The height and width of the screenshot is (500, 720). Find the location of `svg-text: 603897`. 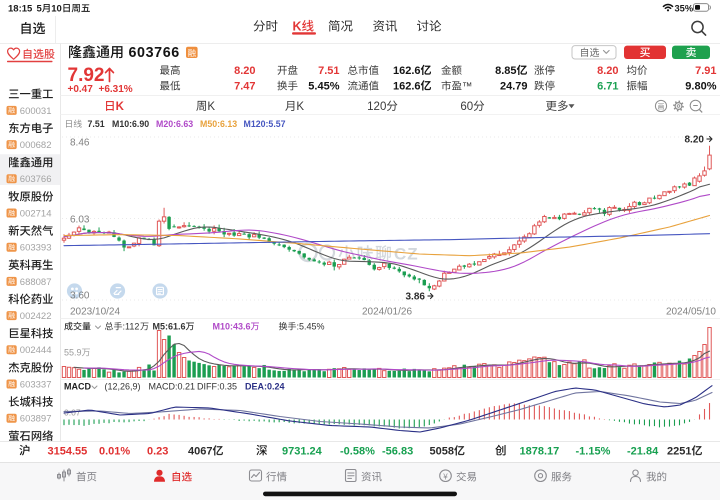

svg-text: 603897 is located at coordinates (36, 419).